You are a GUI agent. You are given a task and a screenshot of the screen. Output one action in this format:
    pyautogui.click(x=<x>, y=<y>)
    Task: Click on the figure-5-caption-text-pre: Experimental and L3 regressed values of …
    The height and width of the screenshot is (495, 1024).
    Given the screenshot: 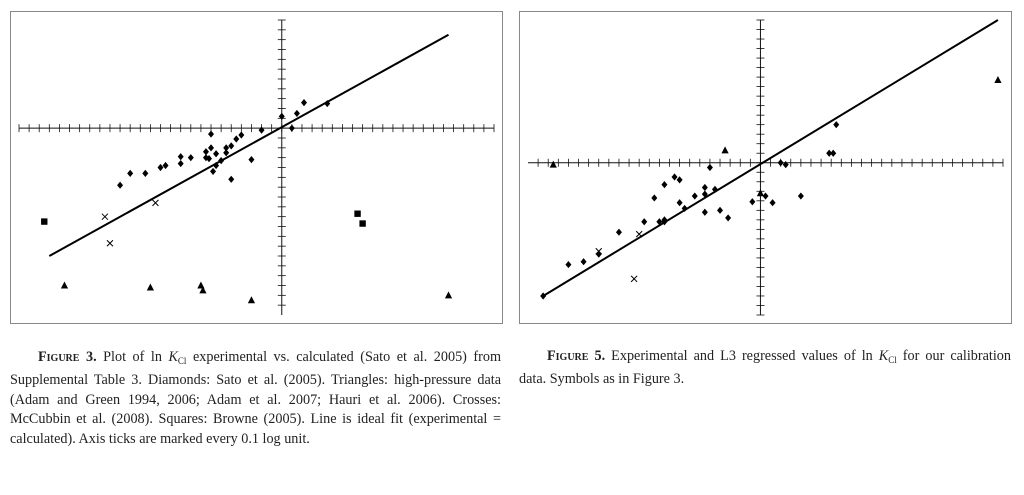 What is the action you would take?
    pyautogui.click(x=742, y=356)
    